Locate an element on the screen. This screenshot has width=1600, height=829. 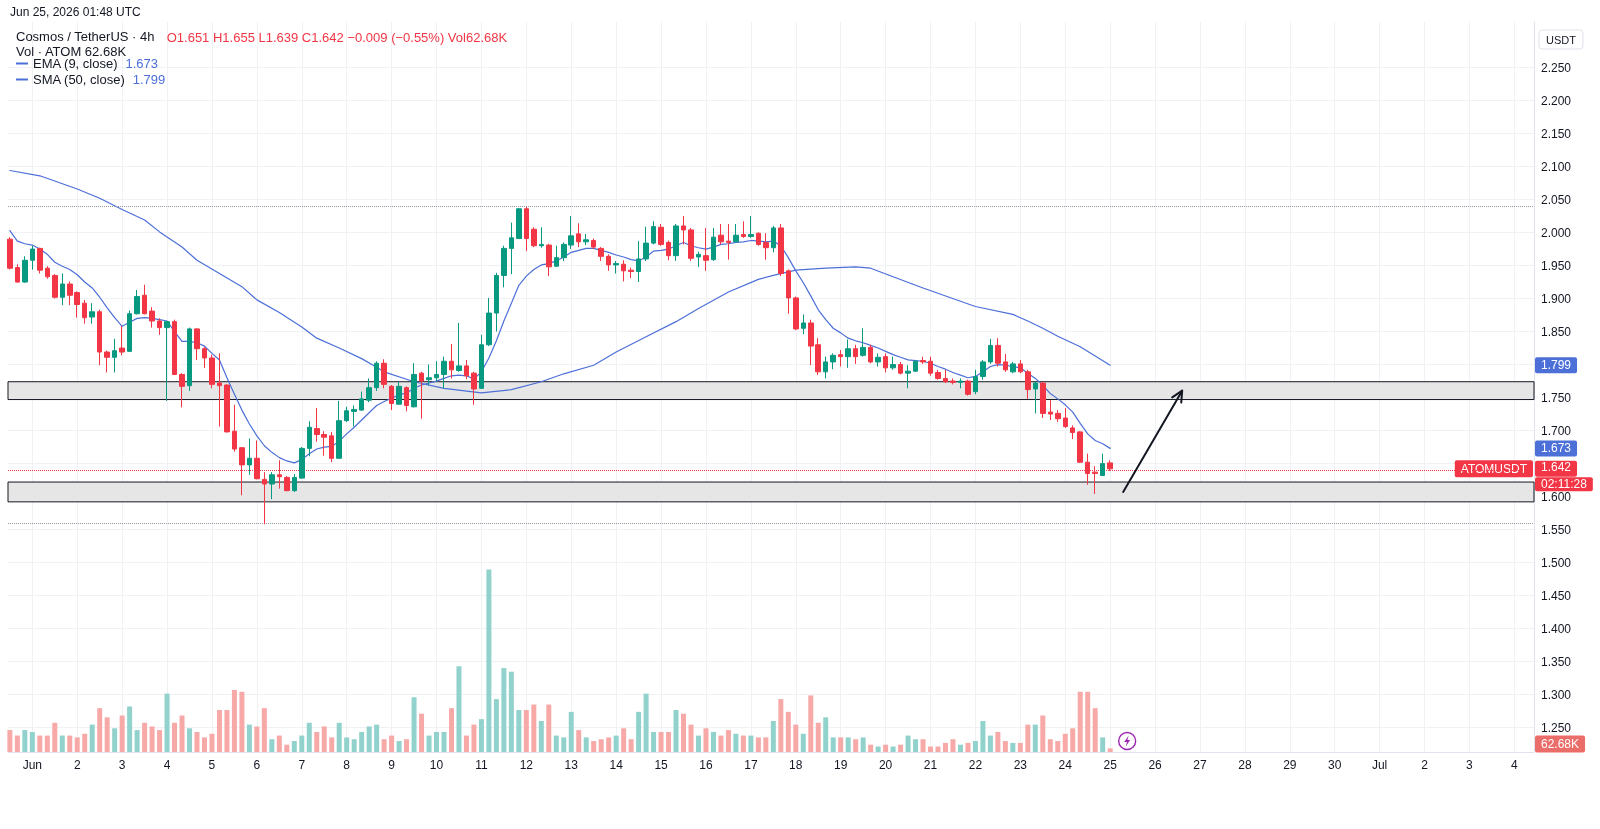
y-tick-label: 1.750 is located at coordinates (1556, 397).